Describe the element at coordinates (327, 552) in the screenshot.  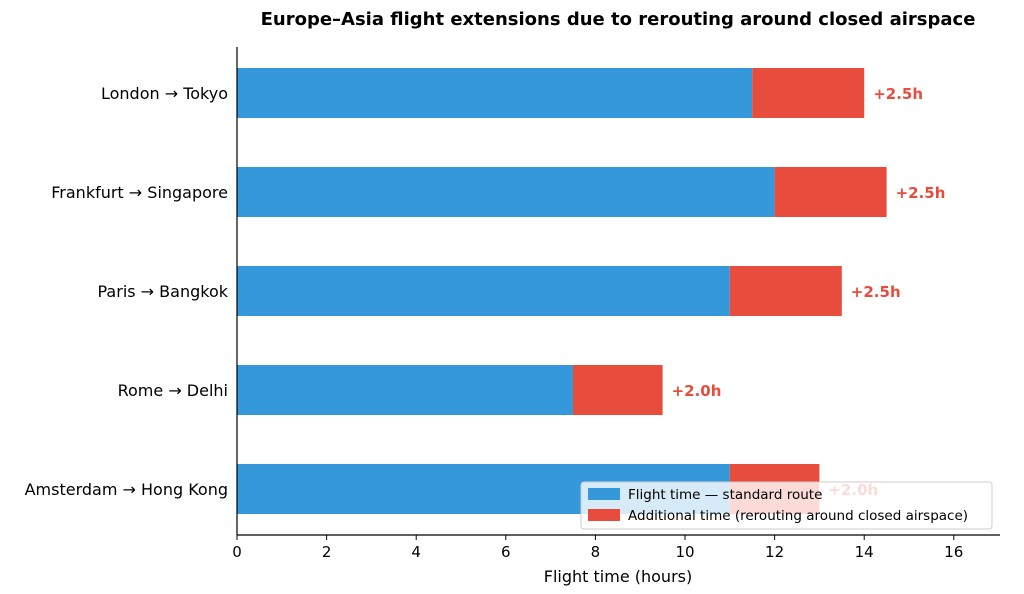
I see `x-tick-label: 2` at that location.